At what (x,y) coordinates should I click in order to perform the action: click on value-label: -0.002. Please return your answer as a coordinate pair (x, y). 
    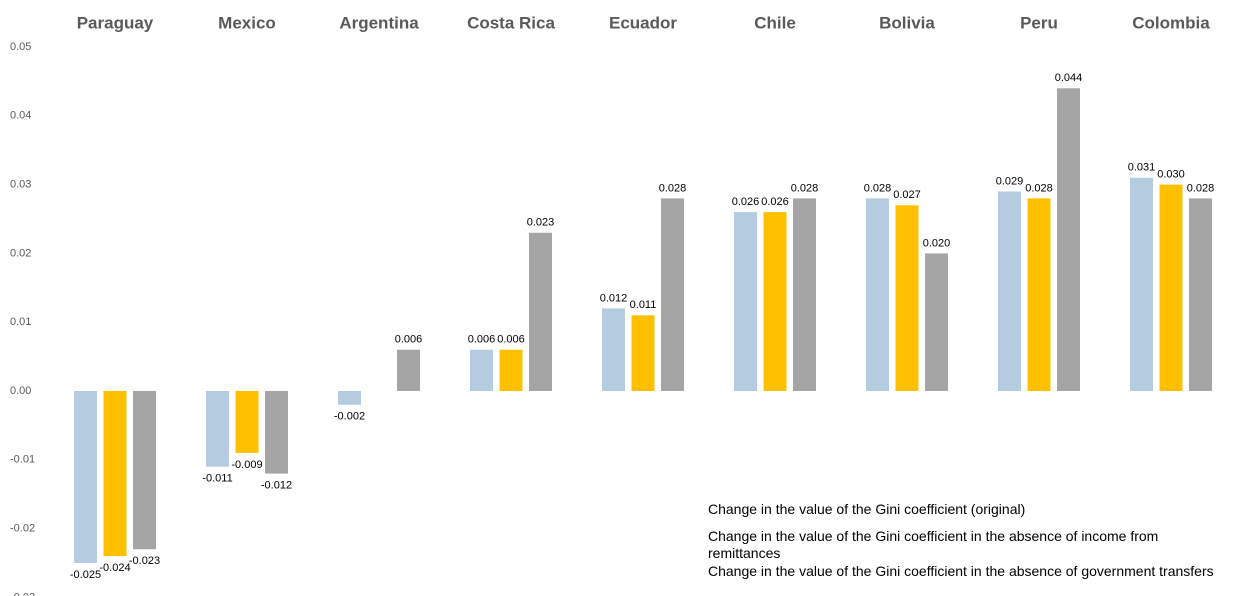
    Looking at the image, I should click on (349, 417).